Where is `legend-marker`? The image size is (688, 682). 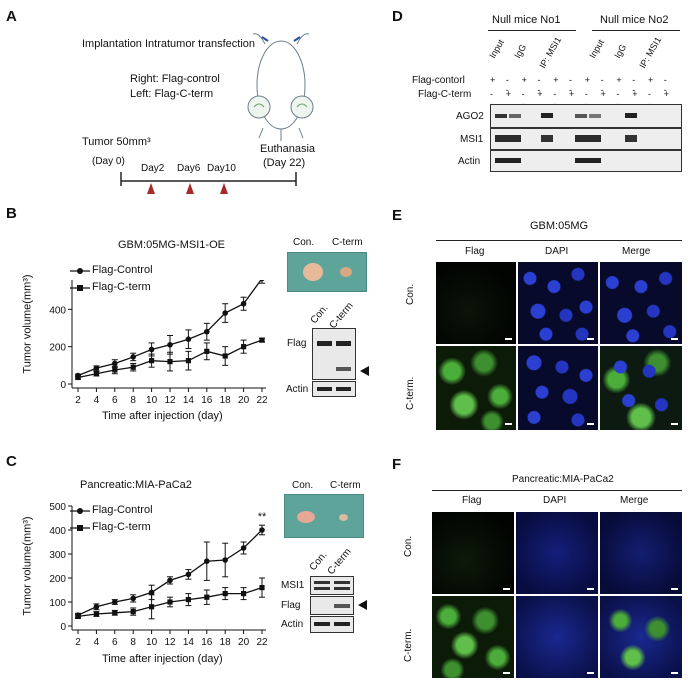
legend-marker is located at coordinates (80, 288).